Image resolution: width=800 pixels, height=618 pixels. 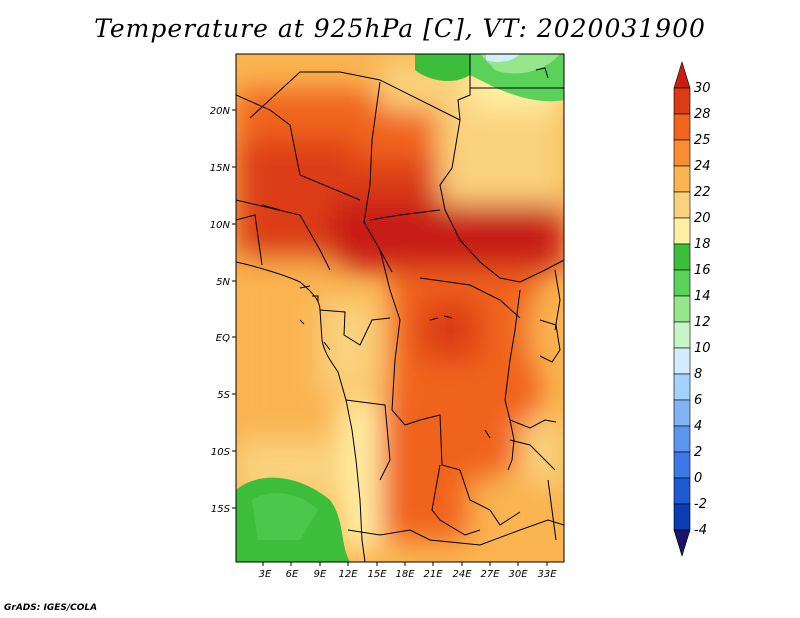 I want to click on colorbar-label: 10, so click(x=702, y=348).